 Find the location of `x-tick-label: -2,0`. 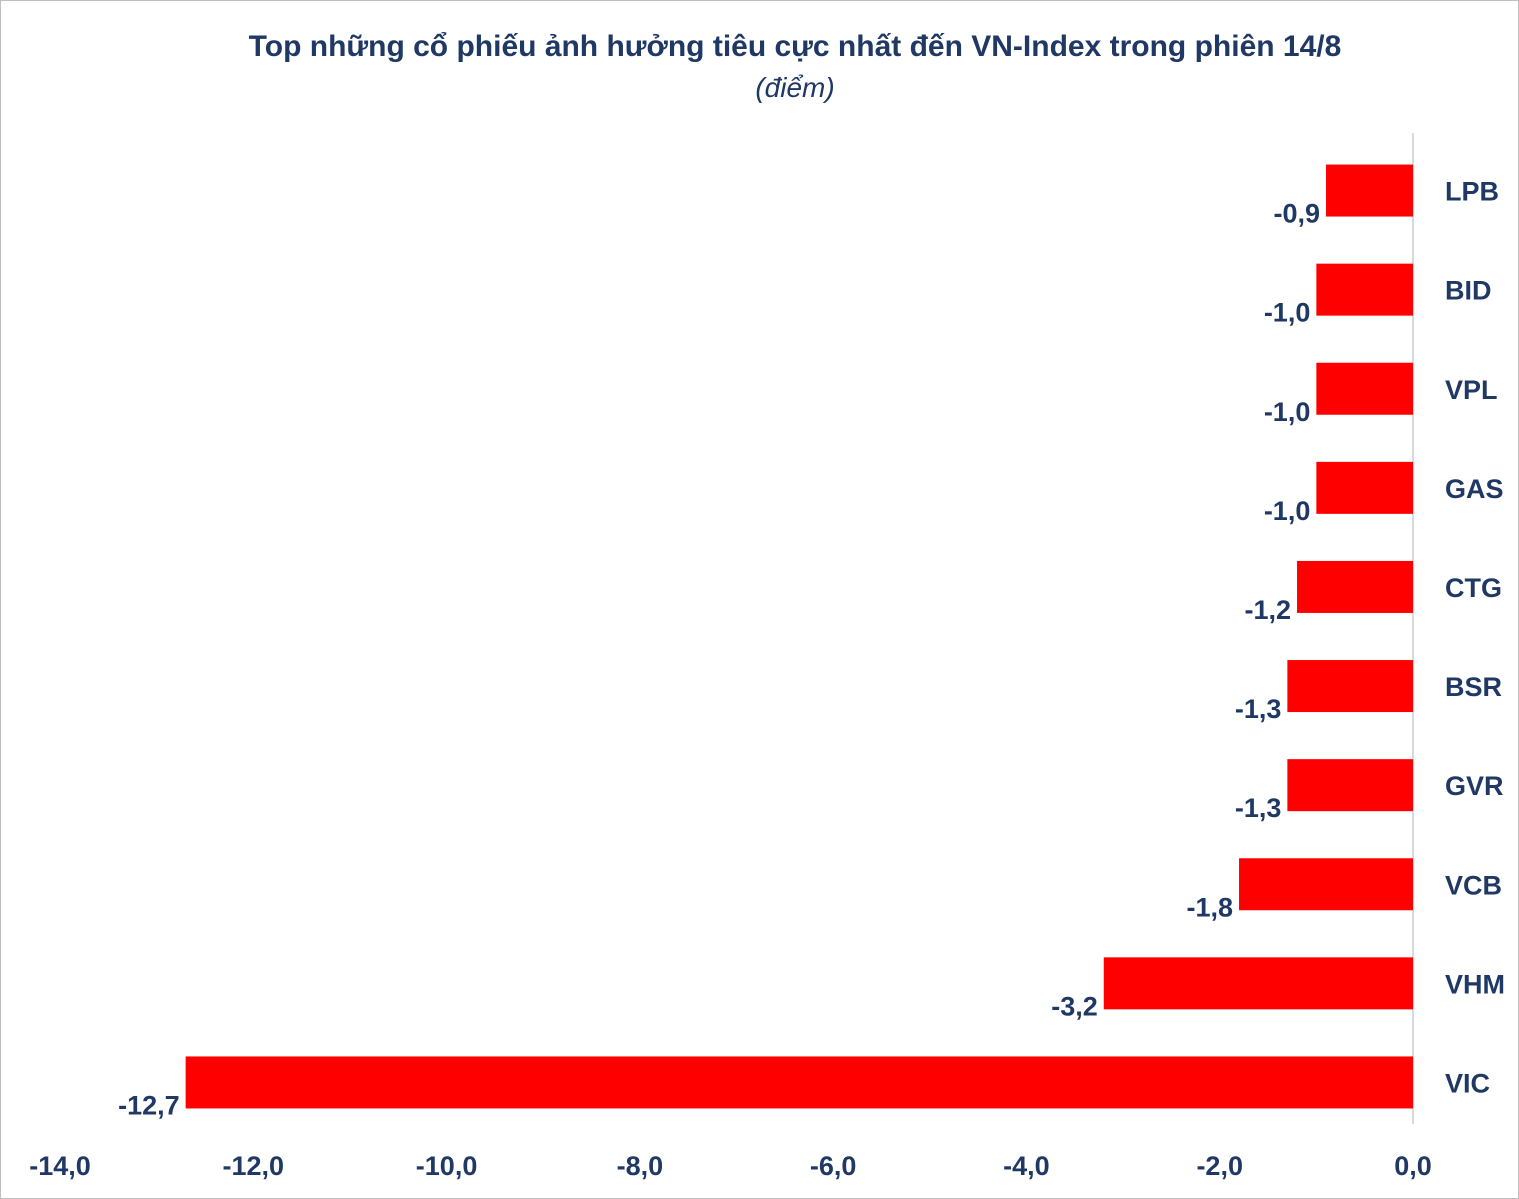

x-tick-label: -2,0 is located at coordinates (1219, 1166).